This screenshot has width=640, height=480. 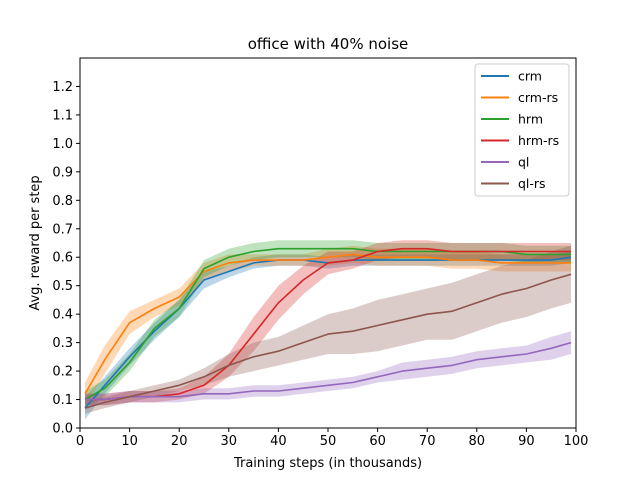 I want to click on legend-label-hrm-rs: hrm-rs, so click(x=538, y=140).